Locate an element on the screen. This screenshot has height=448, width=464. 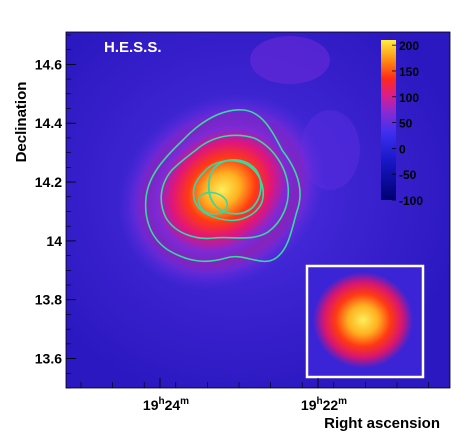
source-emission is located at coordinates (222, 190).